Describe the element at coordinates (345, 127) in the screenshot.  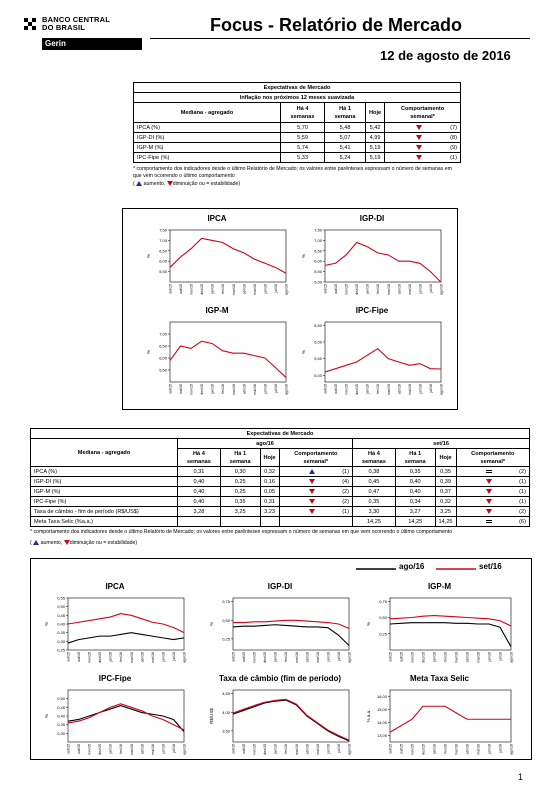
I see `table-cell: 5,48` at that location.